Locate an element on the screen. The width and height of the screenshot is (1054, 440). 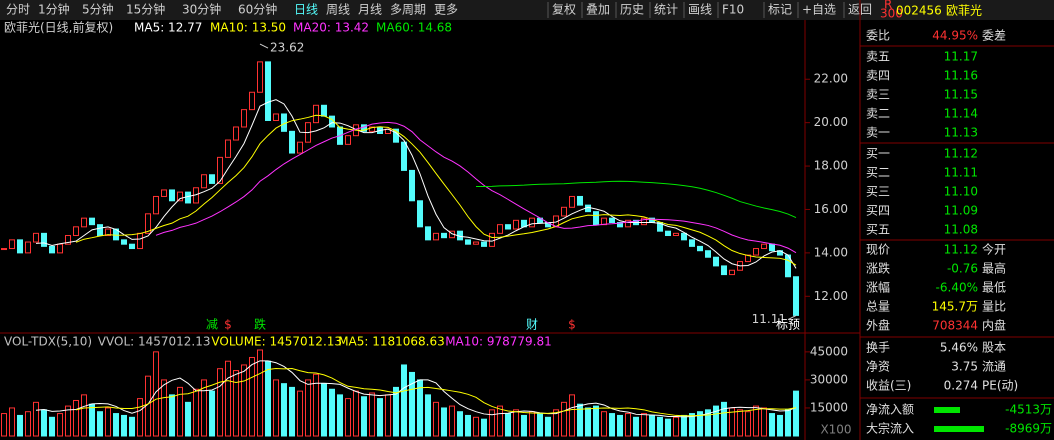
volume-legend: VVOL: 1457012.13 is located at coordinates (154, 342).